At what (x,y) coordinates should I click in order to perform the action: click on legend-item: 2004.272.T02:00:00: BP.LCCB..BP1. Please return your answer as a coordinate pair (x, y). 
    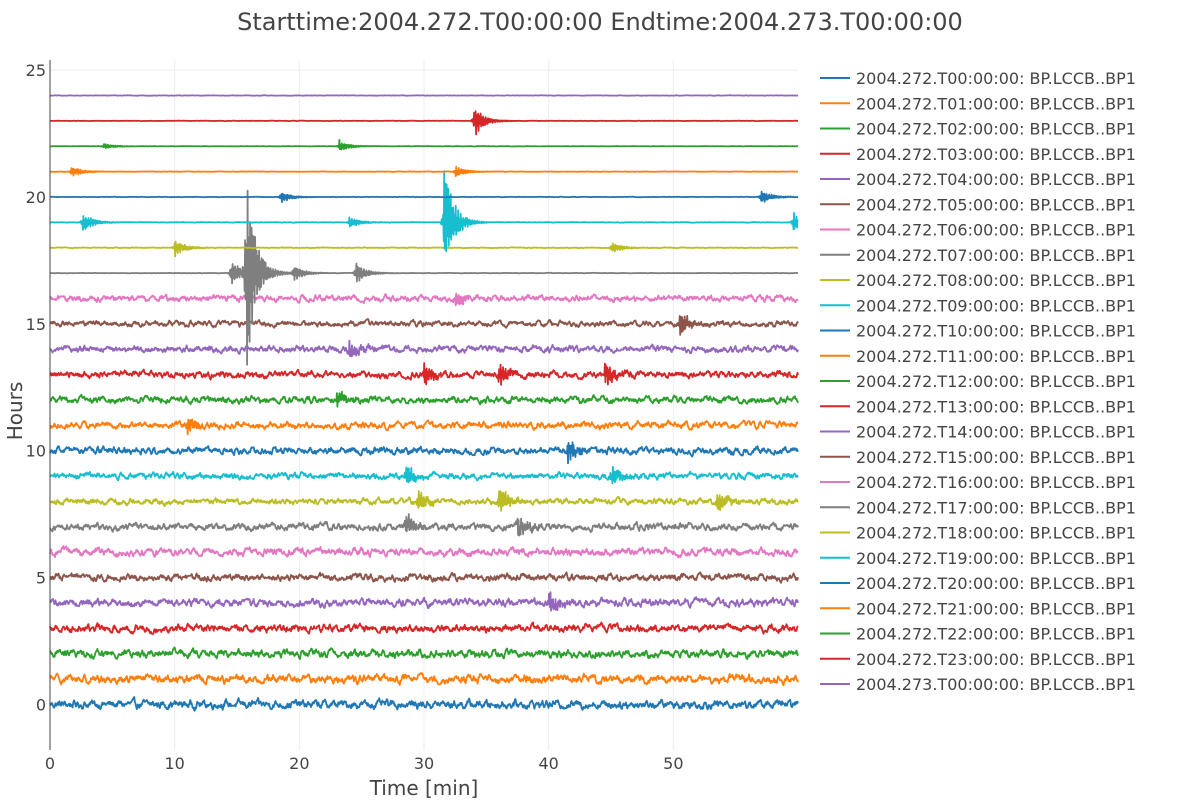
    Looking at the image, I should click on (978, 129).